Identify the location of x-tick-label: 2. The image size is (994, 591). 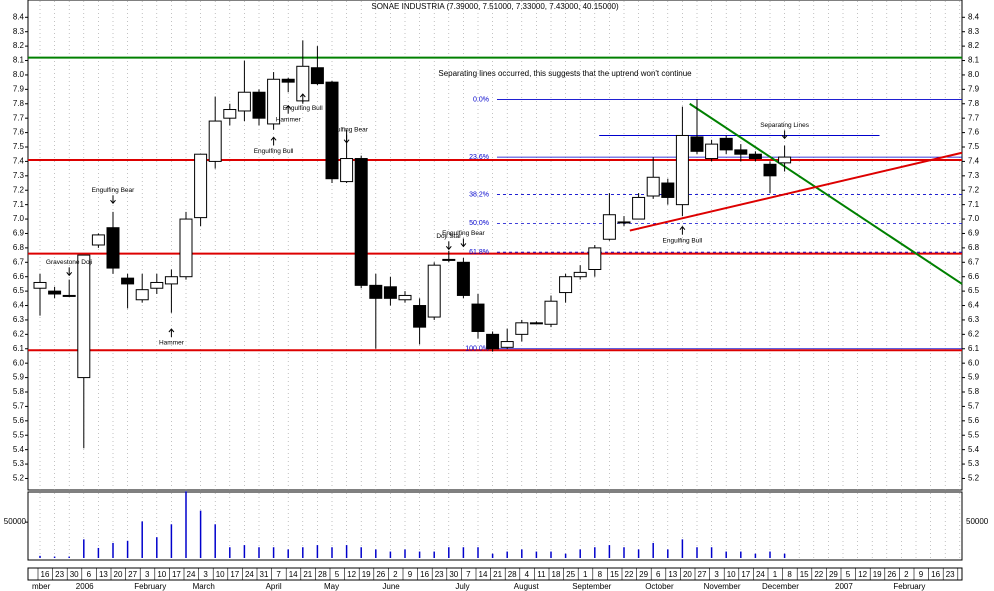
(906, 574).